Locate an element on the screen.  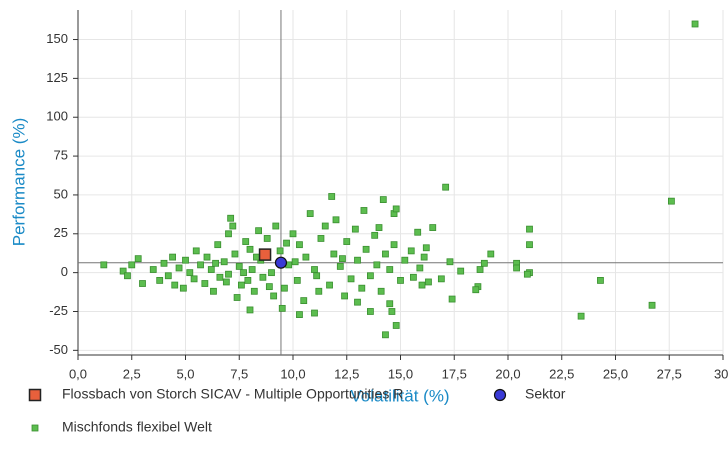
x-tick-label: 5,0 is located at coordinates (185, 373).